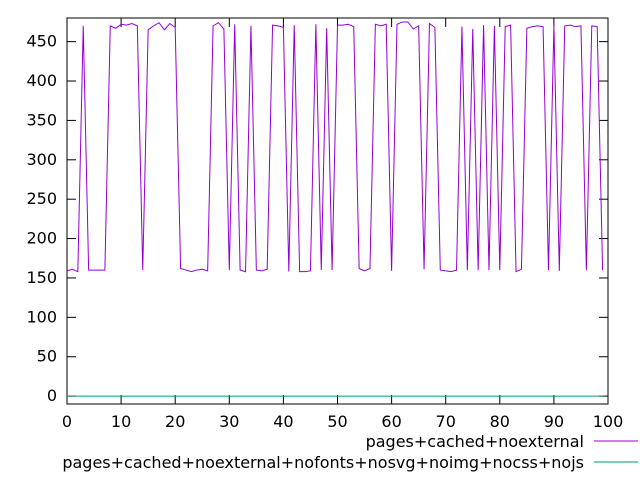  I want to click on y-tick-label: 400, so click(41, 80).